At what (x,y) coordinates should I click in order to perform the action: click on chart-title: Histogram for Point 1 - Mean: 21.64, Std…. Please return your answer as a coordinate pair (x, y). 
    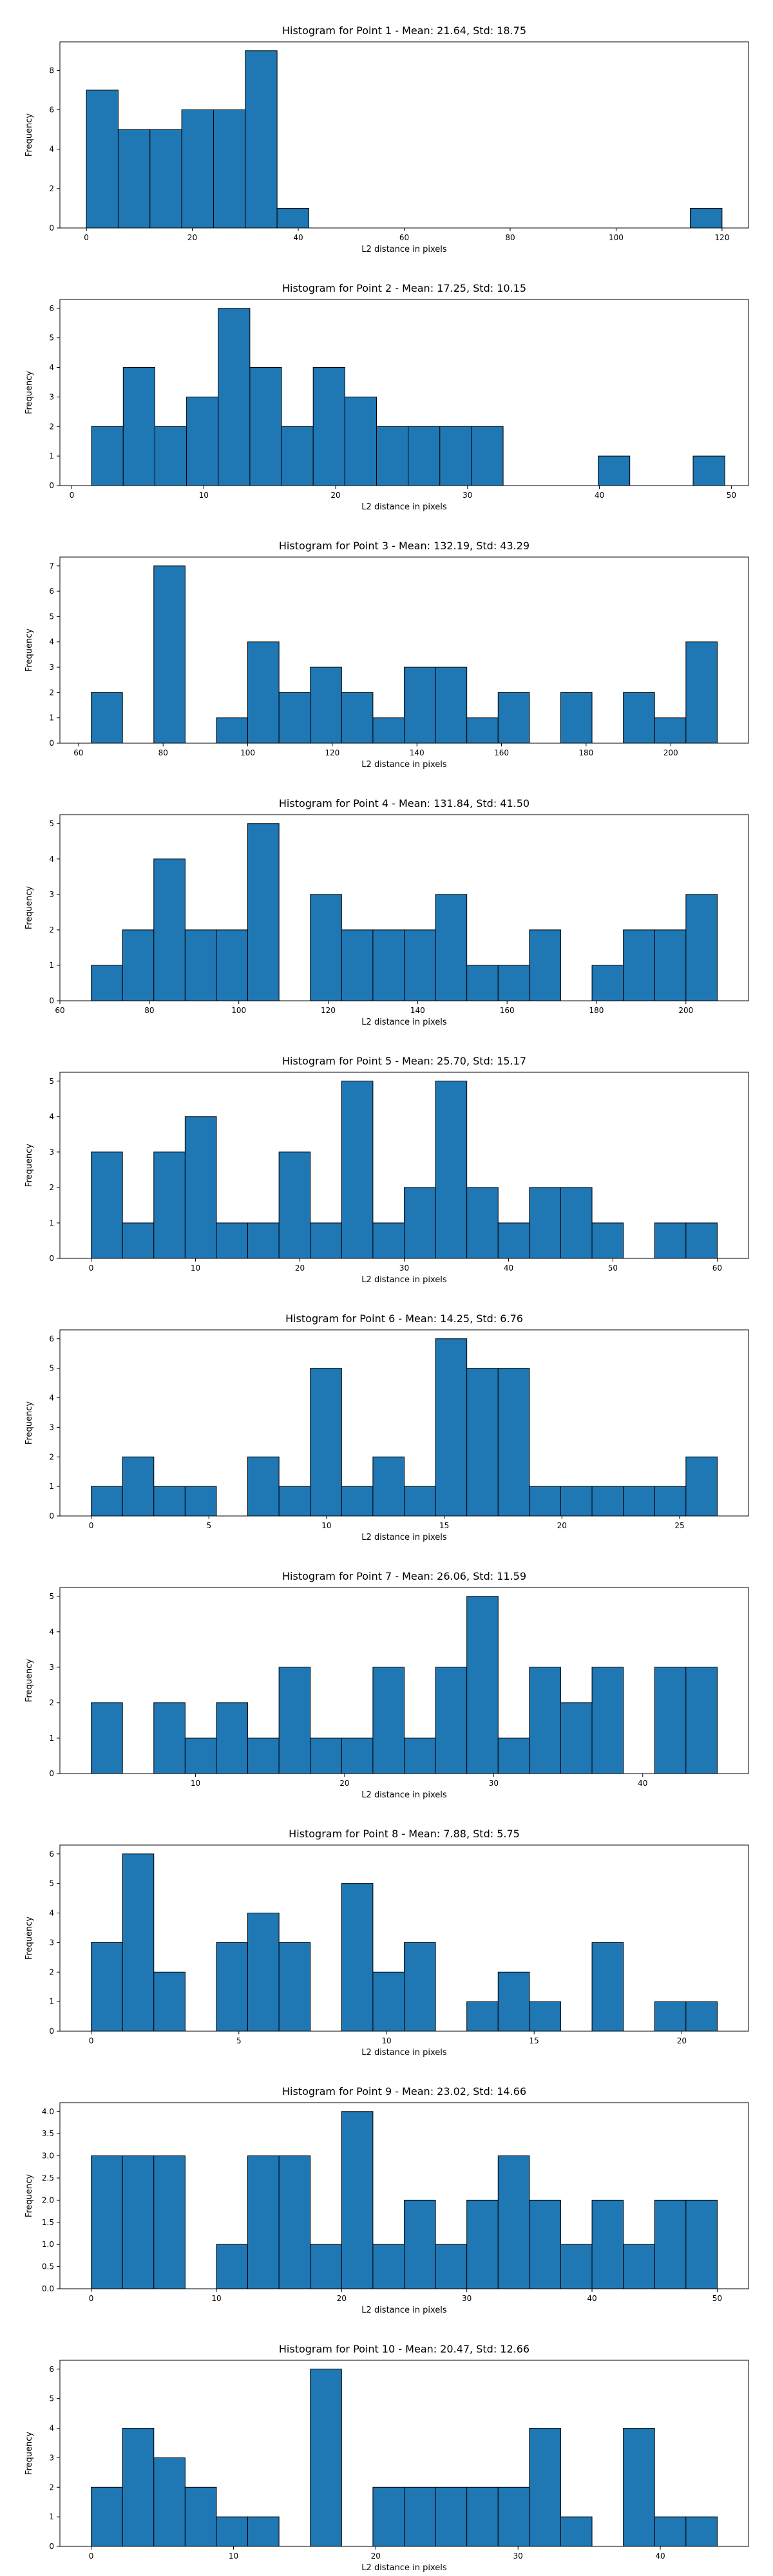
    Looking at the image, I should click on (404, 30).